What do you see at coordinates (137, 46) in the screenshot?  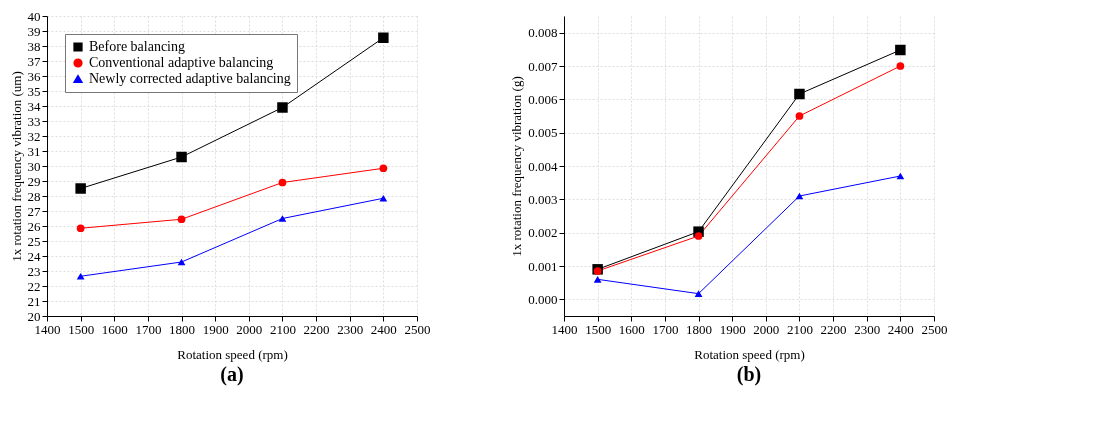 I see `legend-label: Before balancing` at bounding box center [137, 46].